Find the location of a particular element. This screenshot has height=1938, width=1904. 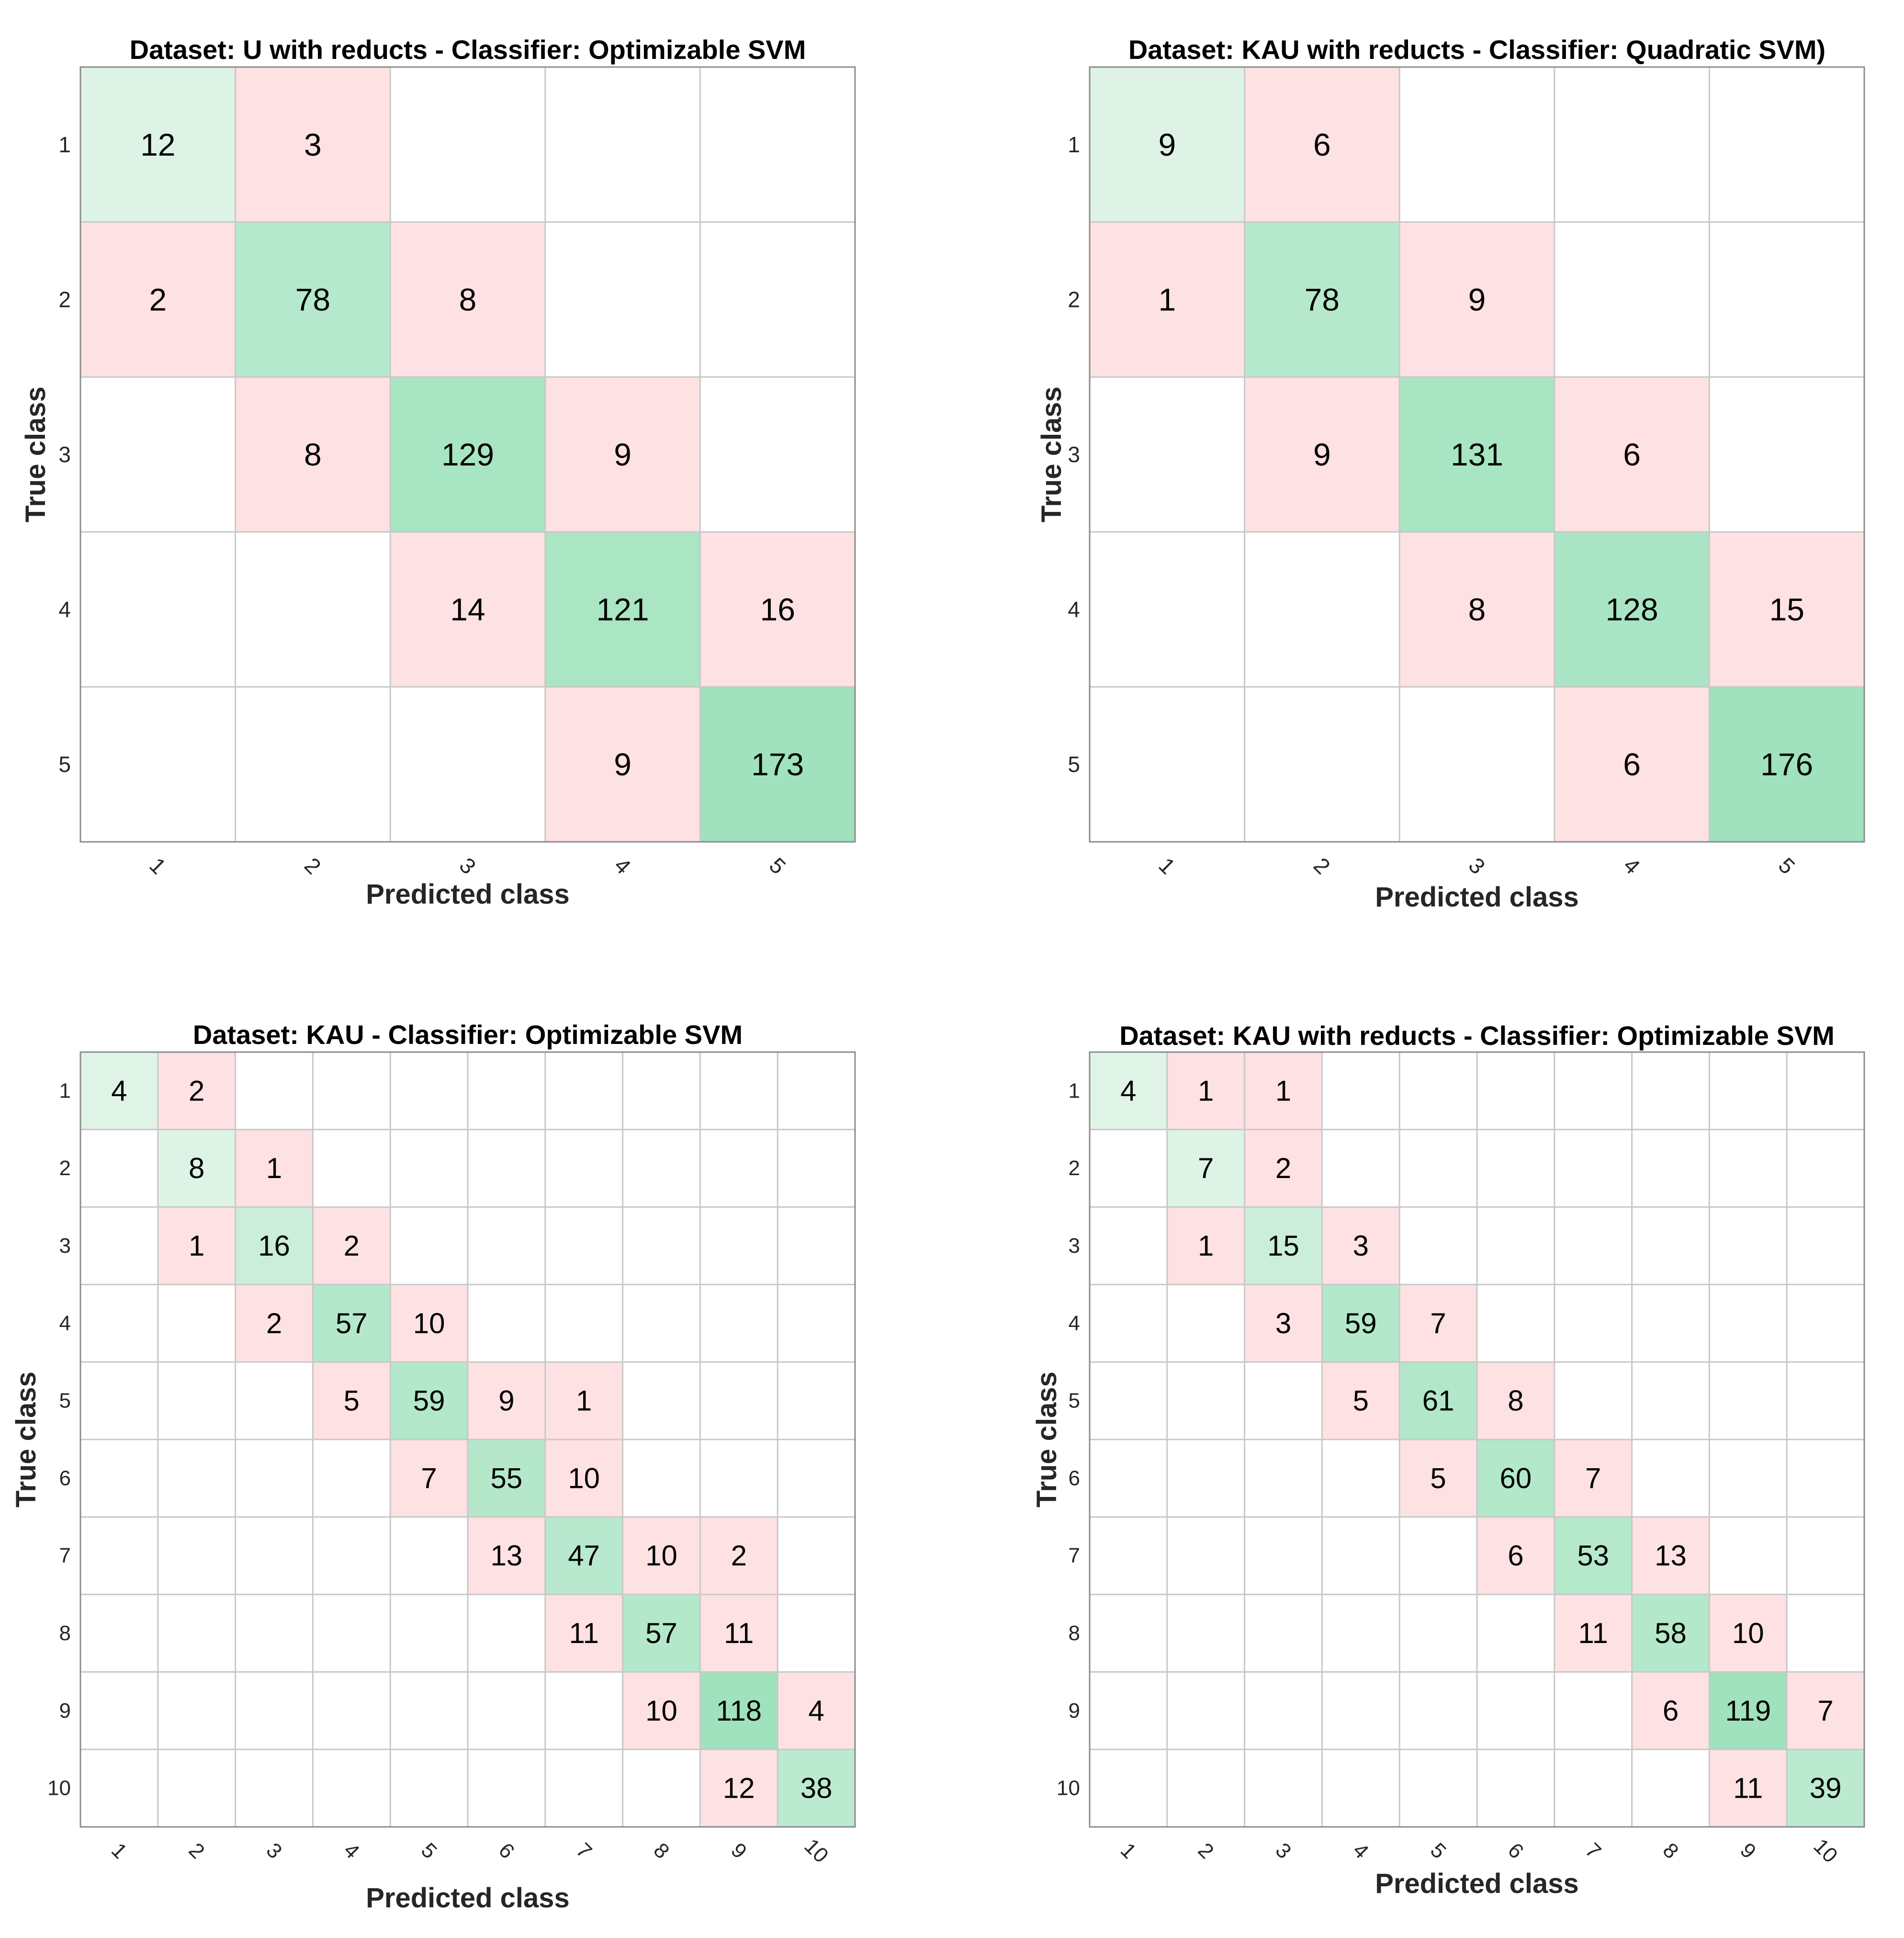

cell-value-r9-c8: 10 is located at coordinates (661, 1711).